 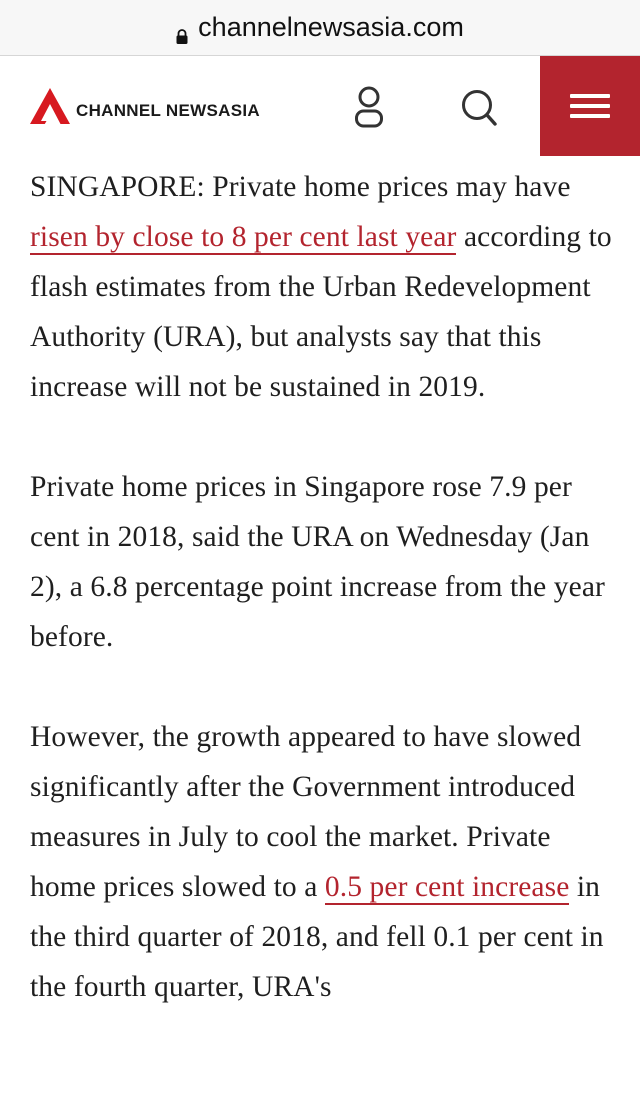 I want to click on logo-text: CHANNEL NEWSASIA, so click(x=168, y=110).